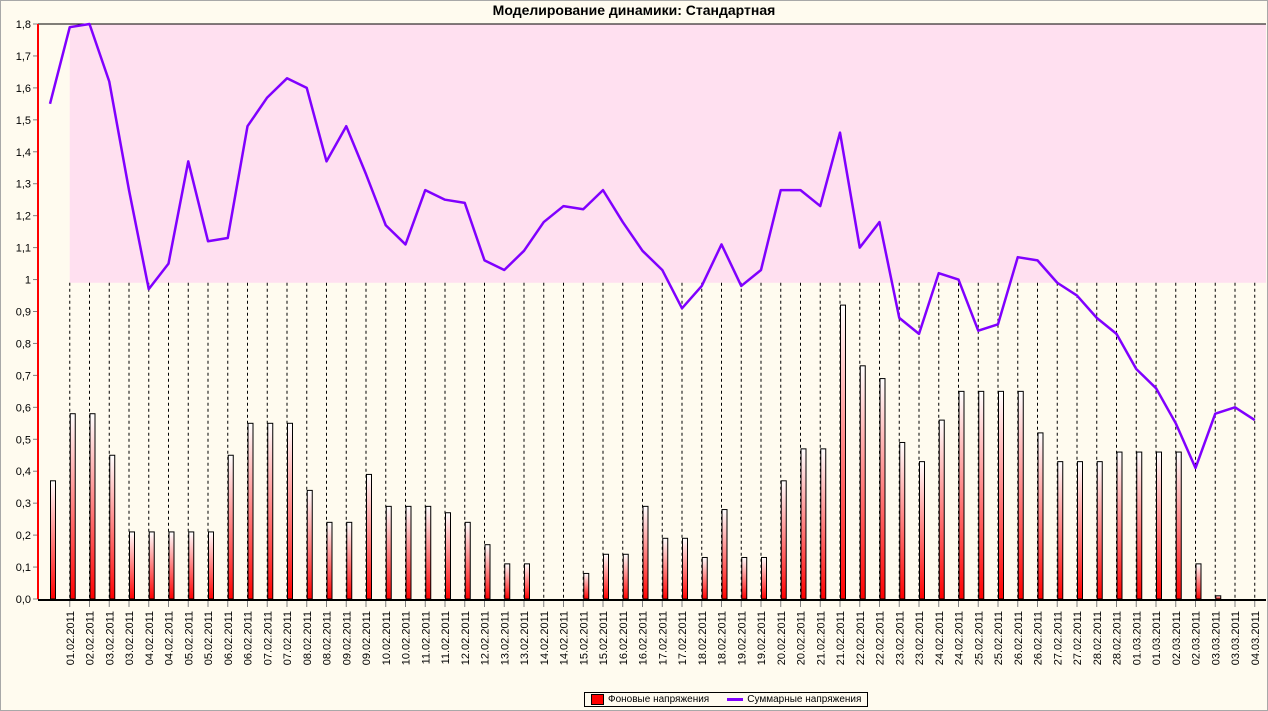 Image resolution: width=1268 pixels, height=711 pixels. Describe the element at coordinates (23, 153) in the screenshot. I see `y-tick-label: 1,4` at that location.